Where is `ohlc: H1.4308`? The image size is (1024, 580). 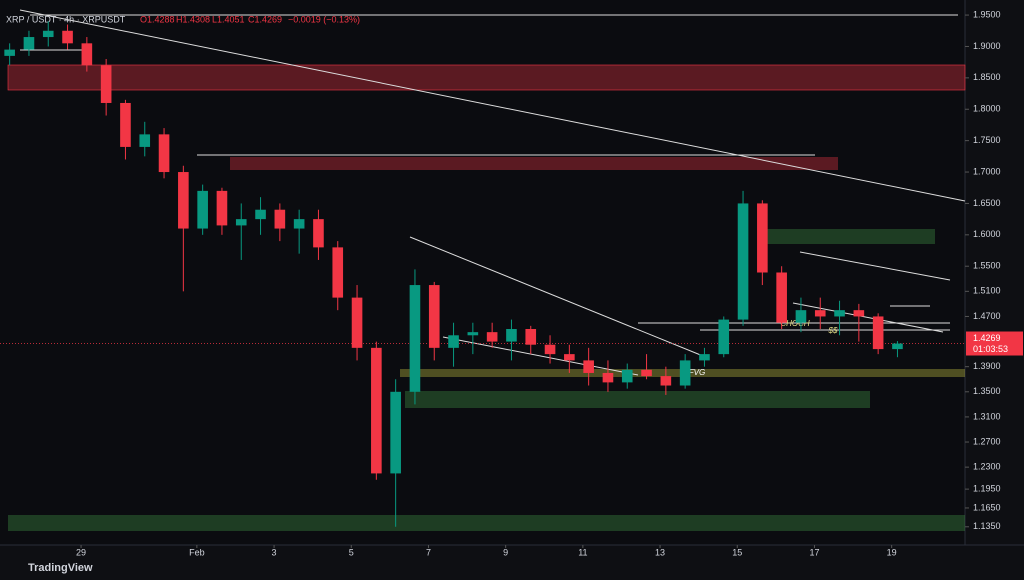
ohlc: H1.4308 is located at coordinates (193, 19).